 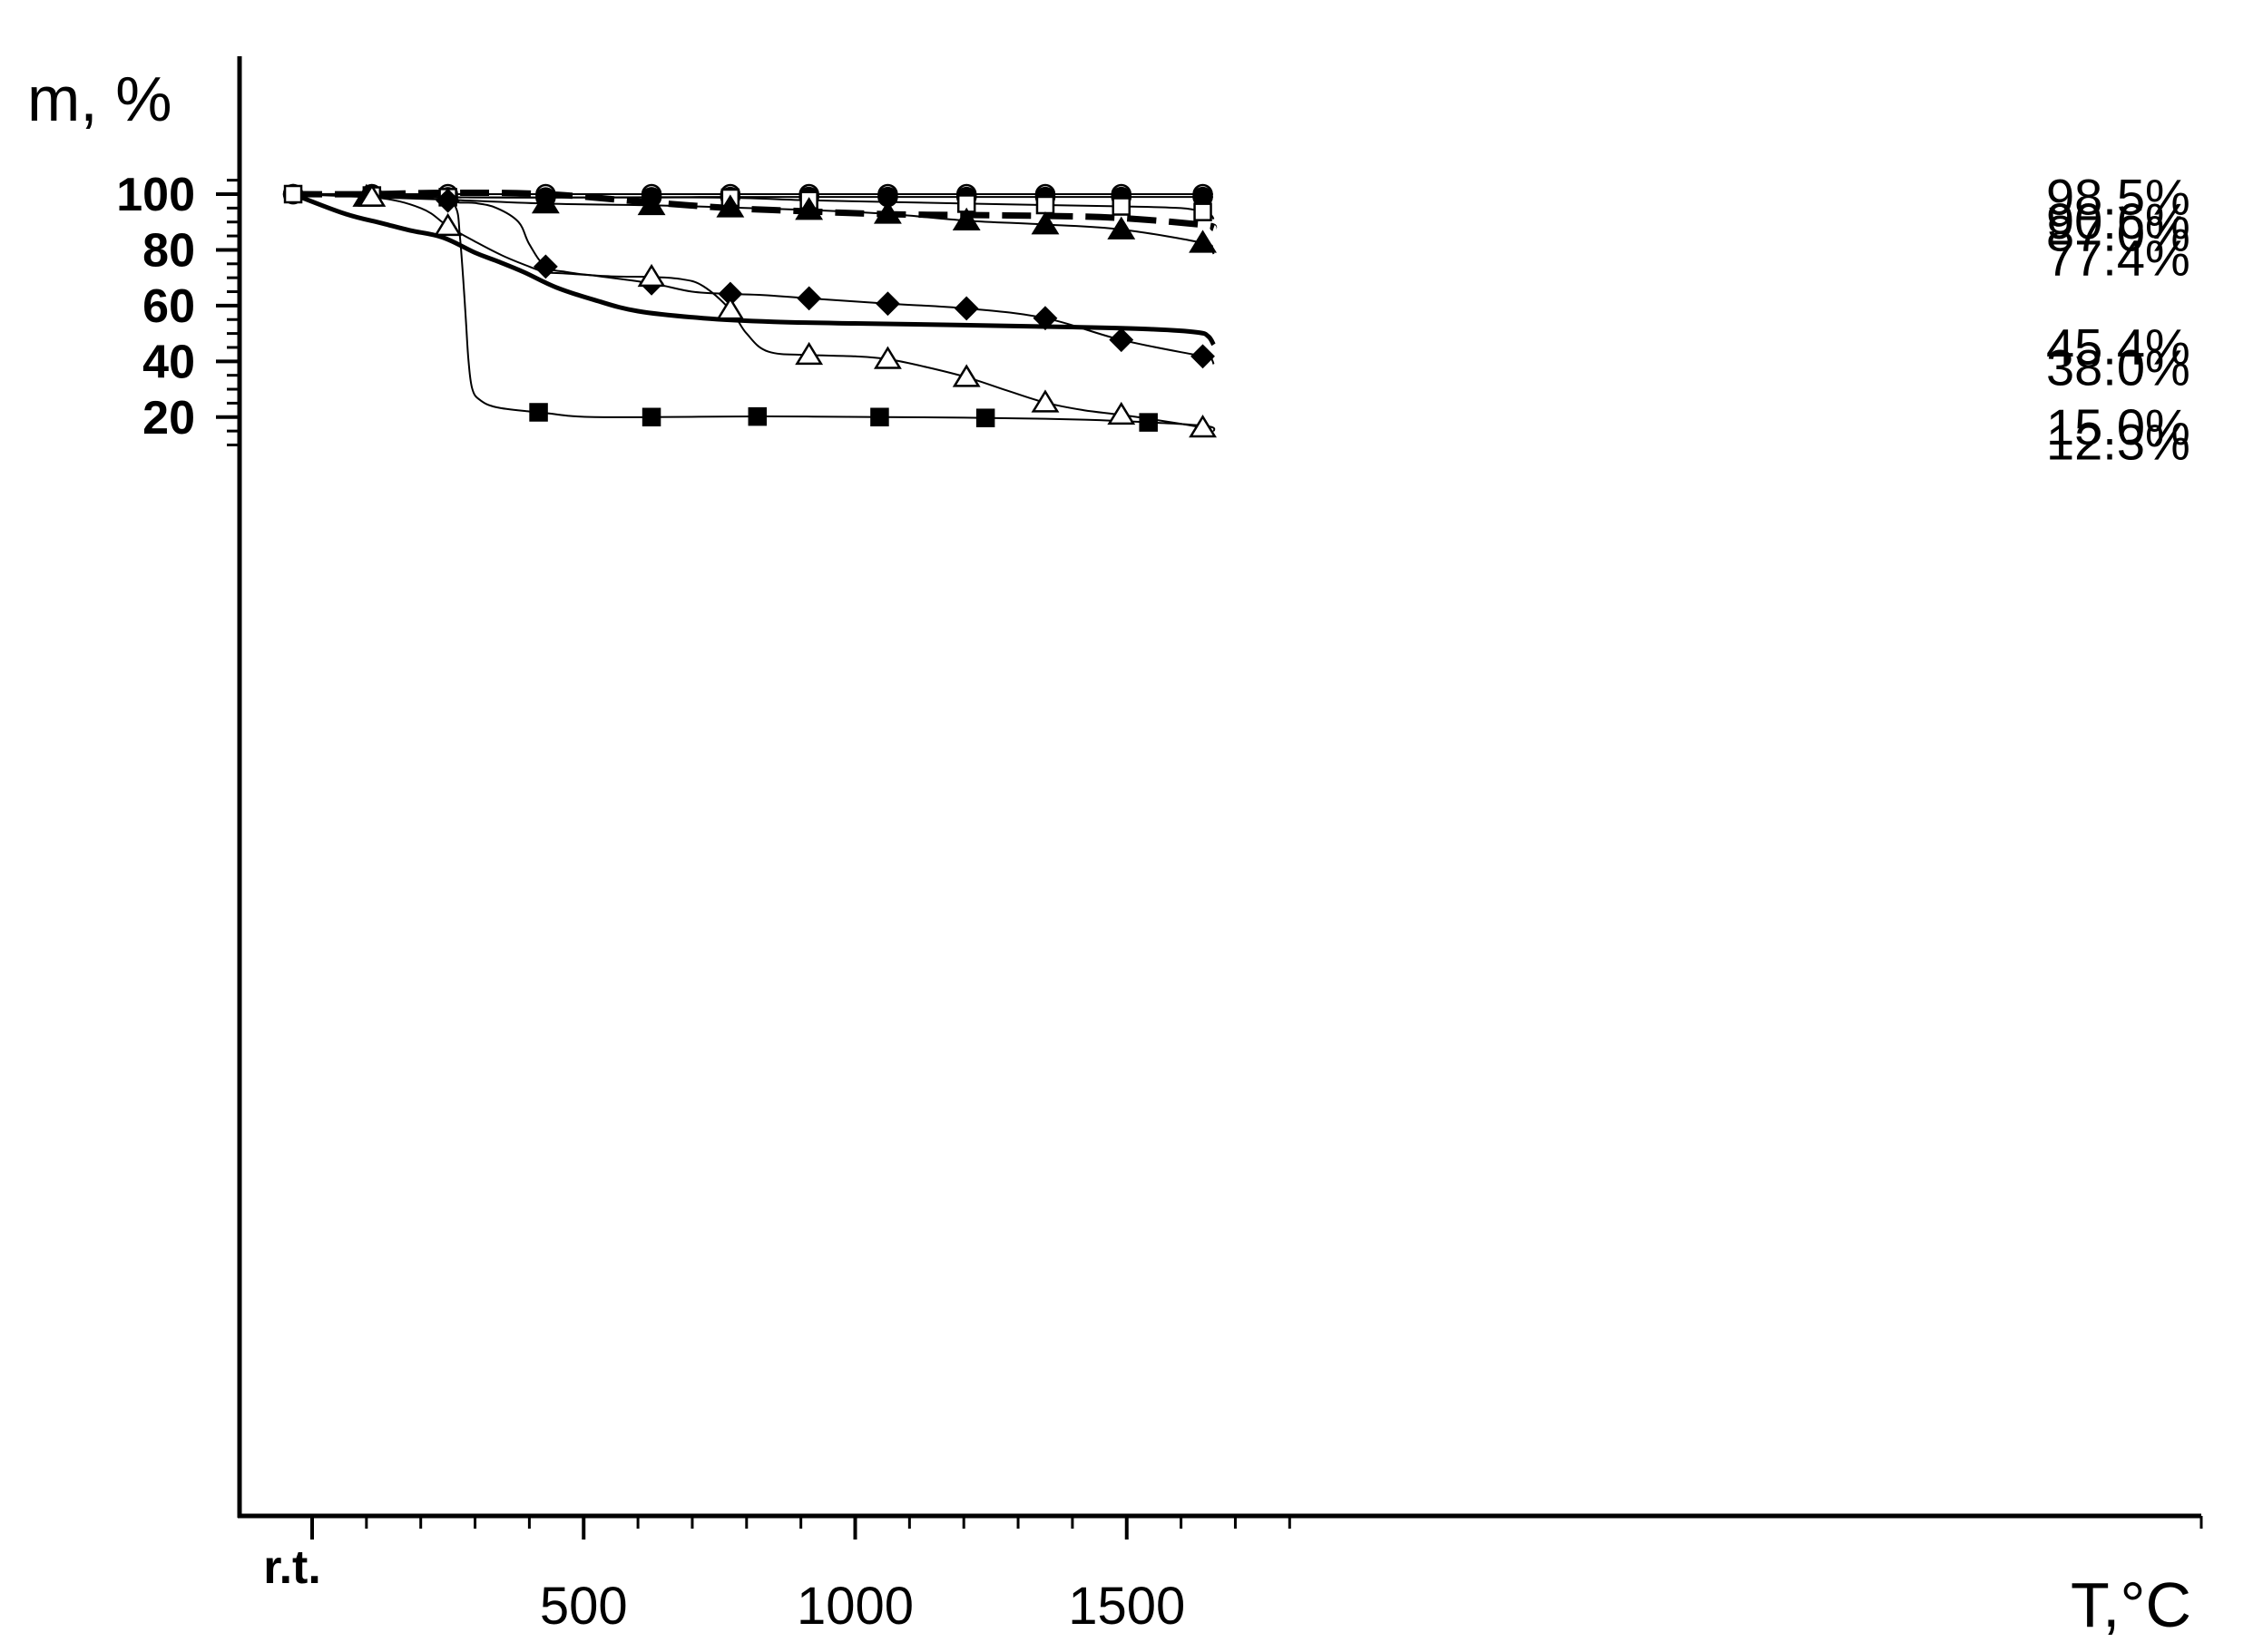 I want to click on end-labels-layer: 98.5%90.6%87.0%77.4% 45.4%38.0% 12.3%15.0%, so click(x=2118, y=319).